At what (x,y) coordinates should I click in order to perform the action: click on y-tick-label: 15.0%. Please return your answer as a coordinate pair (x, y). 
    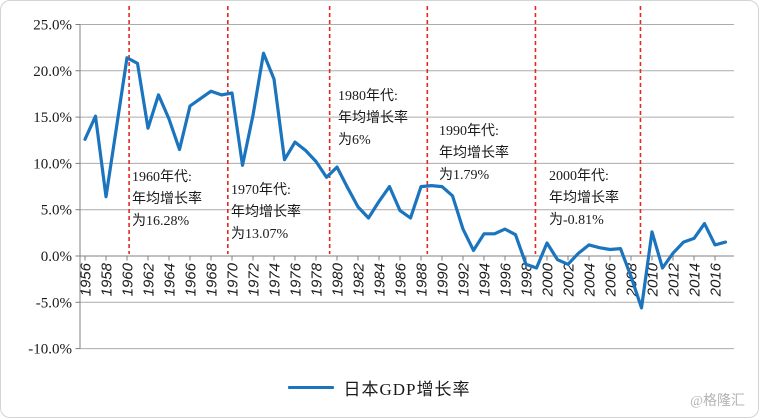
    Looking at the image, I should click on (52, 118).